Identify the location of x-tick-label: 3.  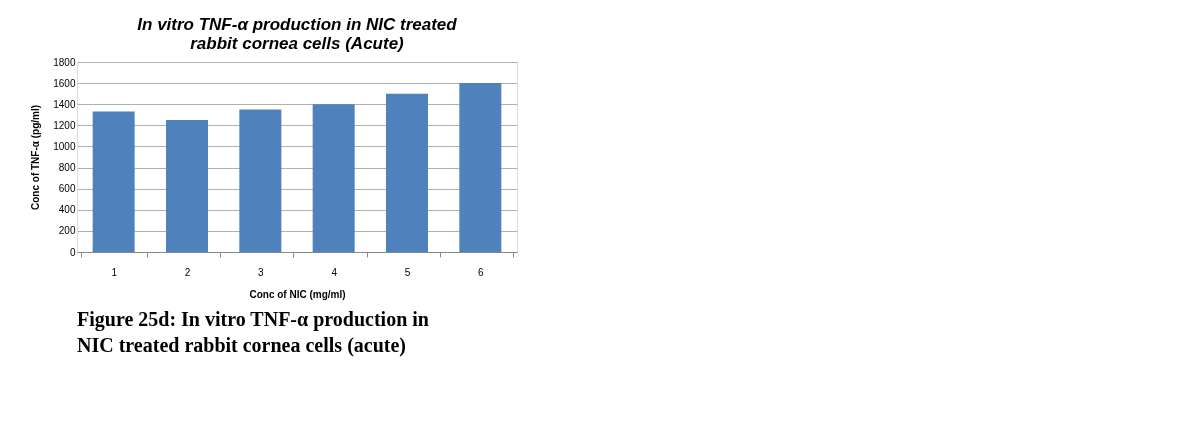
(261, 272).